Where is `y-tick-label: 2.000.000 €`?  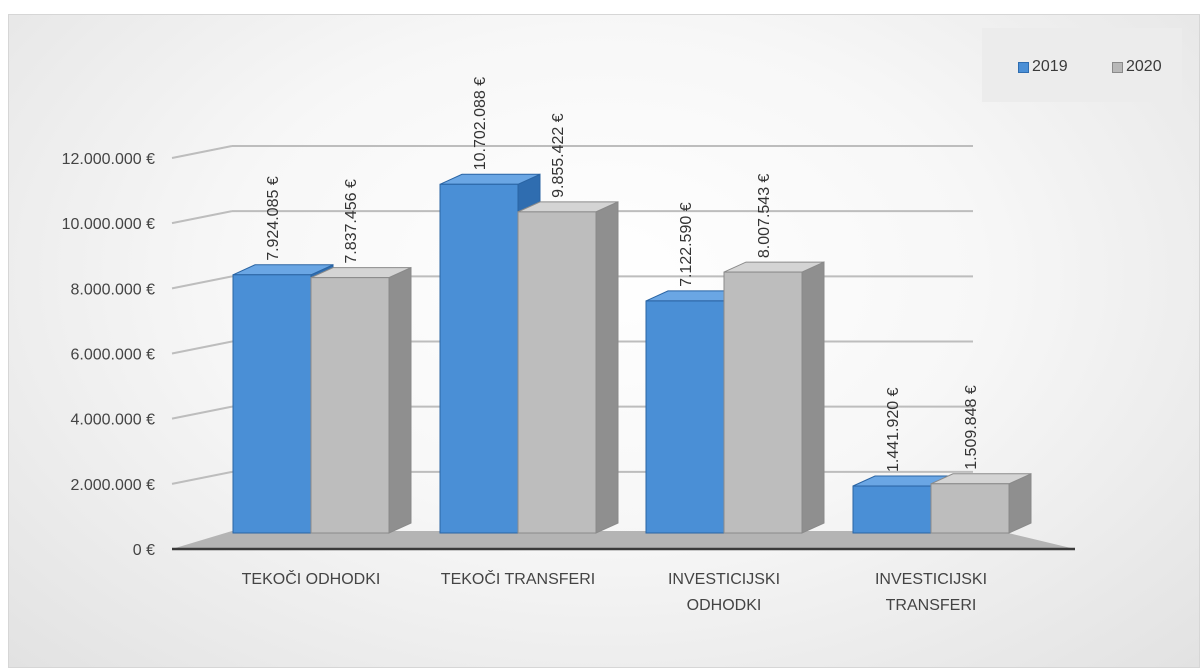 y-tick-label: 2.000.000 € is located at coordinates (112, 485).